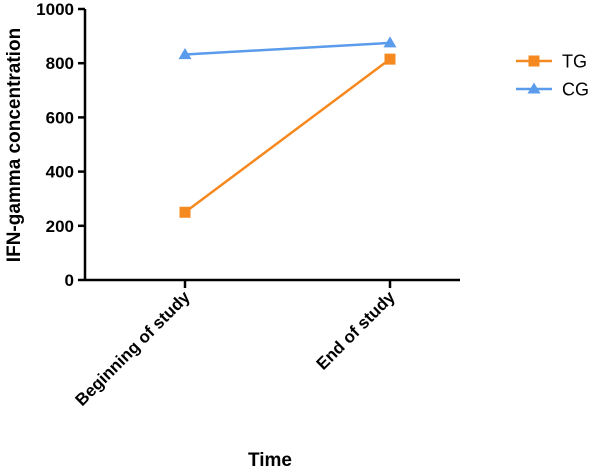 The width and height of the screenshot is (597, 469). Describe the element at coordinates (60, 63) in the screenshot. I see `y-tick-label: 800` at that location.